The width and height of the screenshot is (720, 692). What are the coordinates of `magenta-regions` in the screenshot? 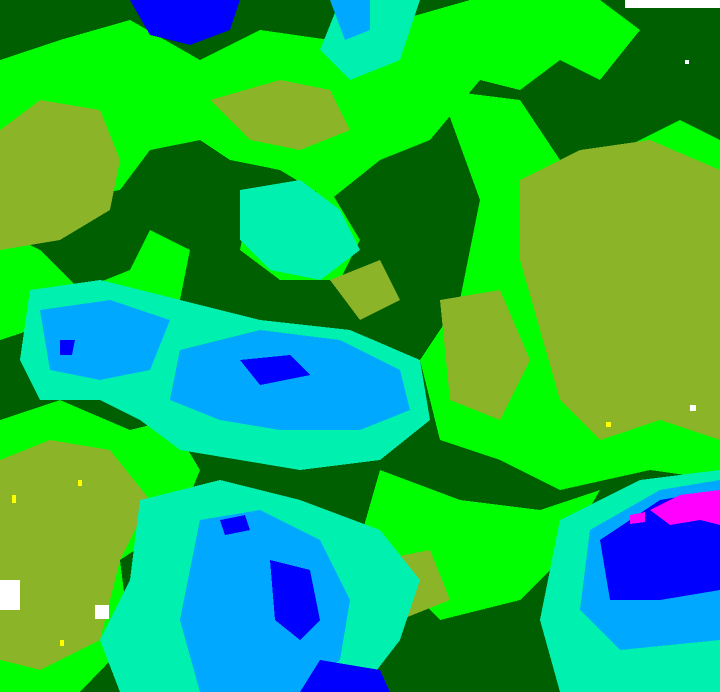 It's located at (675, 507).